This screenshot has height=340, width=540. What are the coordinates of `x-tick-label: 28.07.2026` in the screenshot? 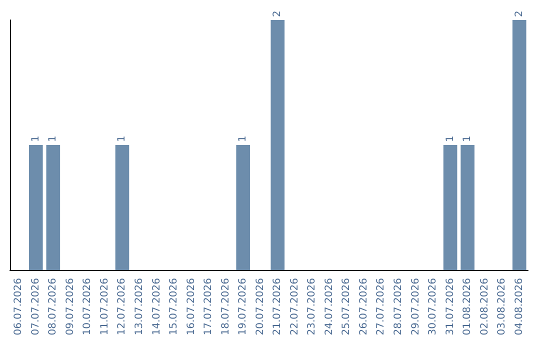 It's located at (398, 307).